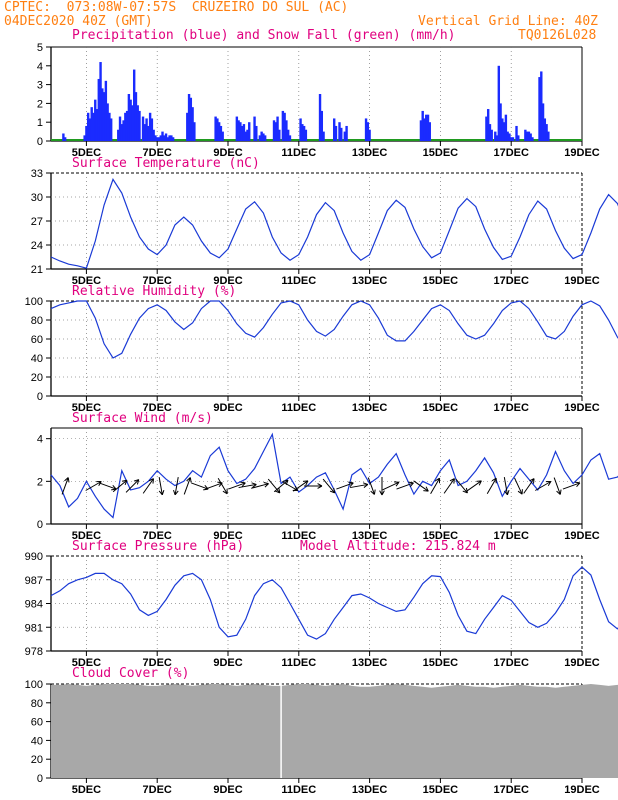 Image resolution: width=618 pixels, height=800 pixels. Describe the element at coordinates (157, 536) in the screenshot. I see `wind-x-tick-label: 7DEC` at that location.